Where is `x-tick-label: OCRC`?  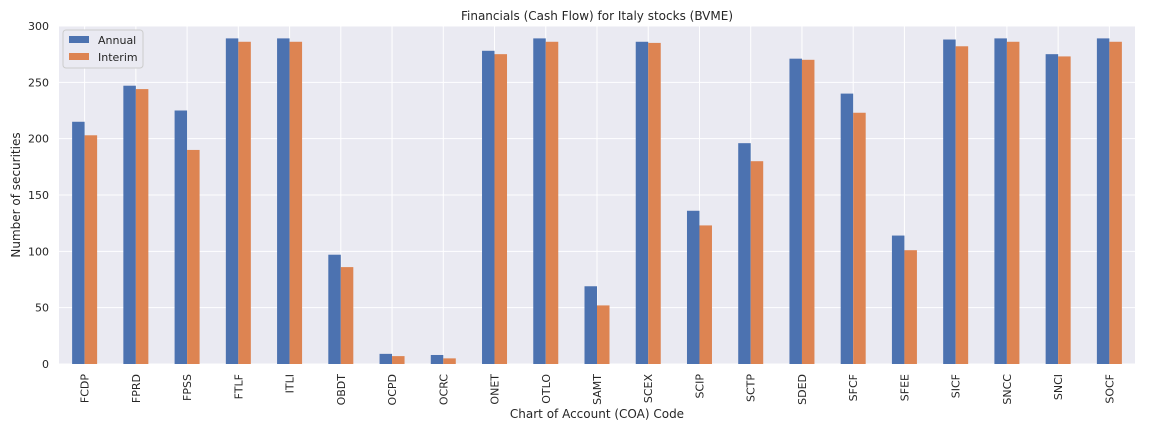 x-tick-label: OCRC is located at coordinates (443, 389).